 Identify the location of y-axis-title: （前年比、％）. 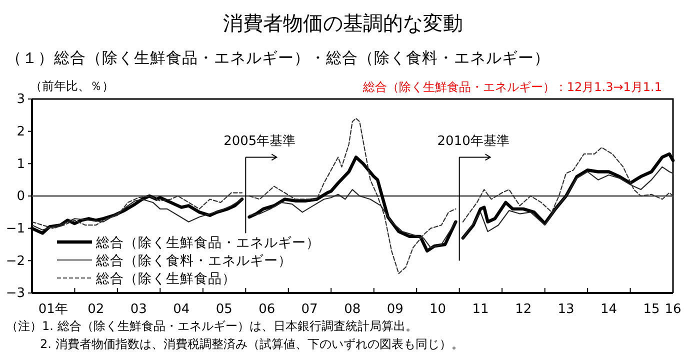
(72, 86).